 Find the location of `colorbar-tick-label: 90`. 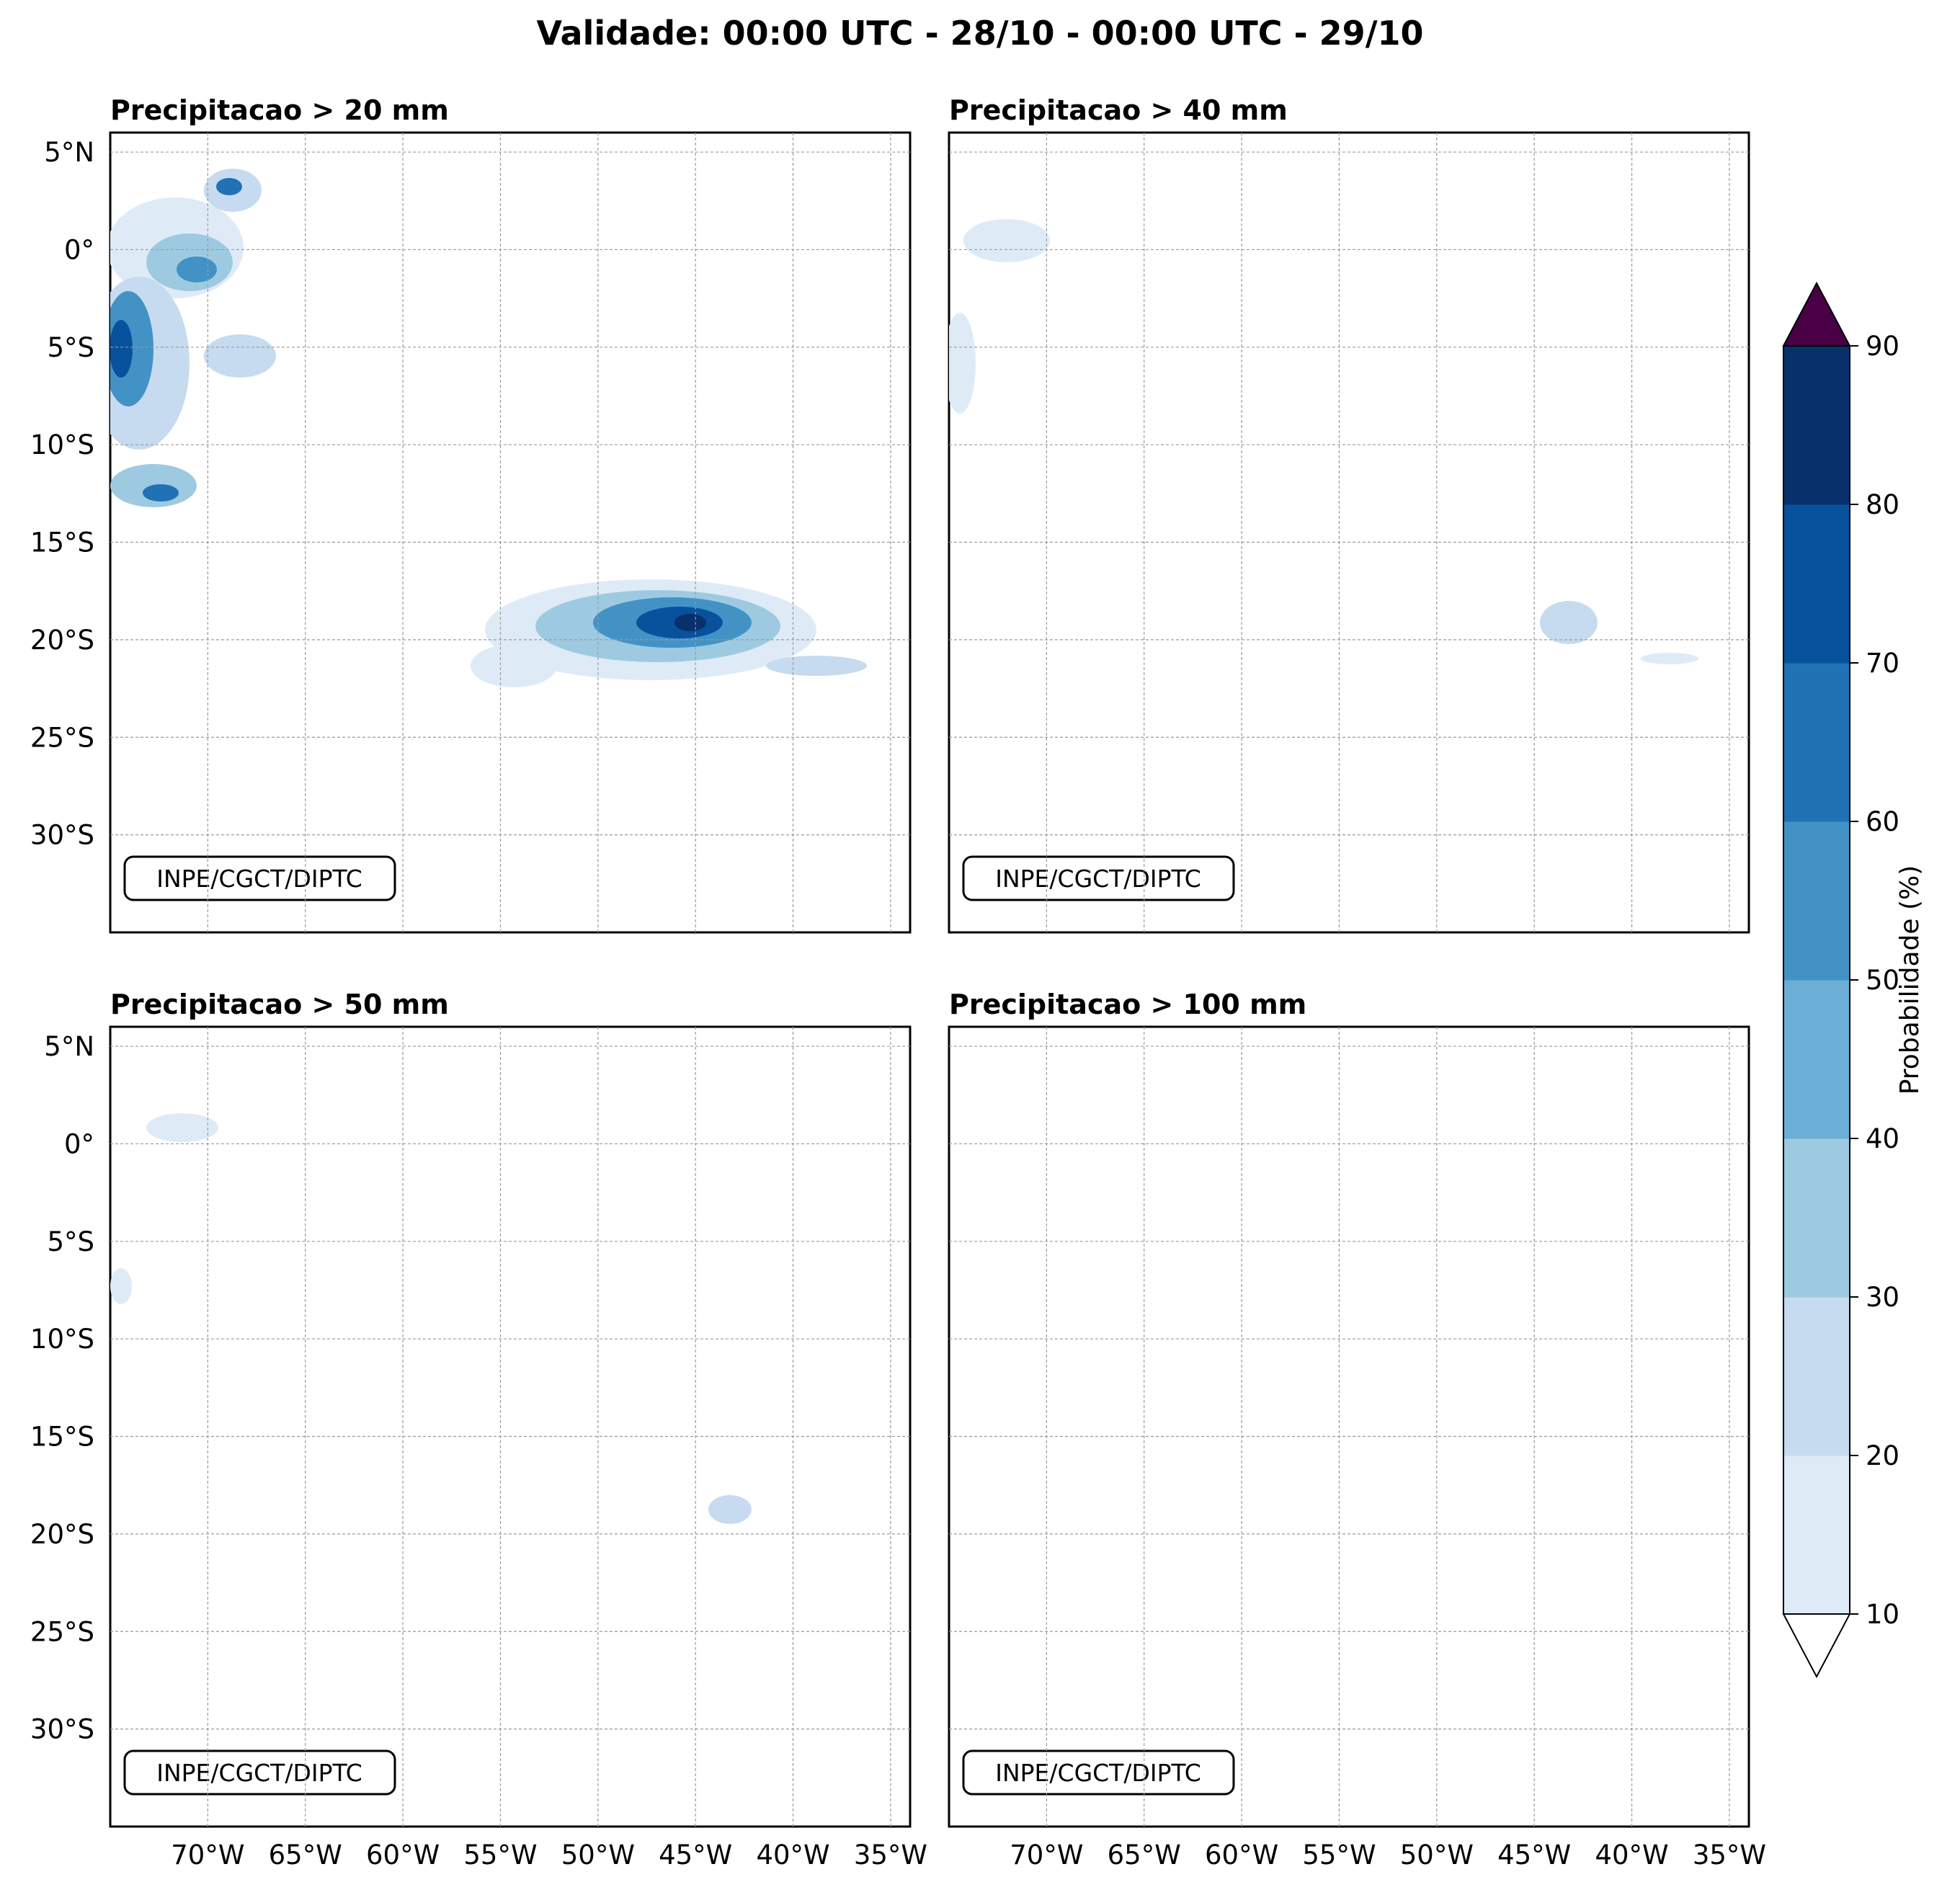

colorbar-tick-label: 90 is located at coordinates (1882, 347).